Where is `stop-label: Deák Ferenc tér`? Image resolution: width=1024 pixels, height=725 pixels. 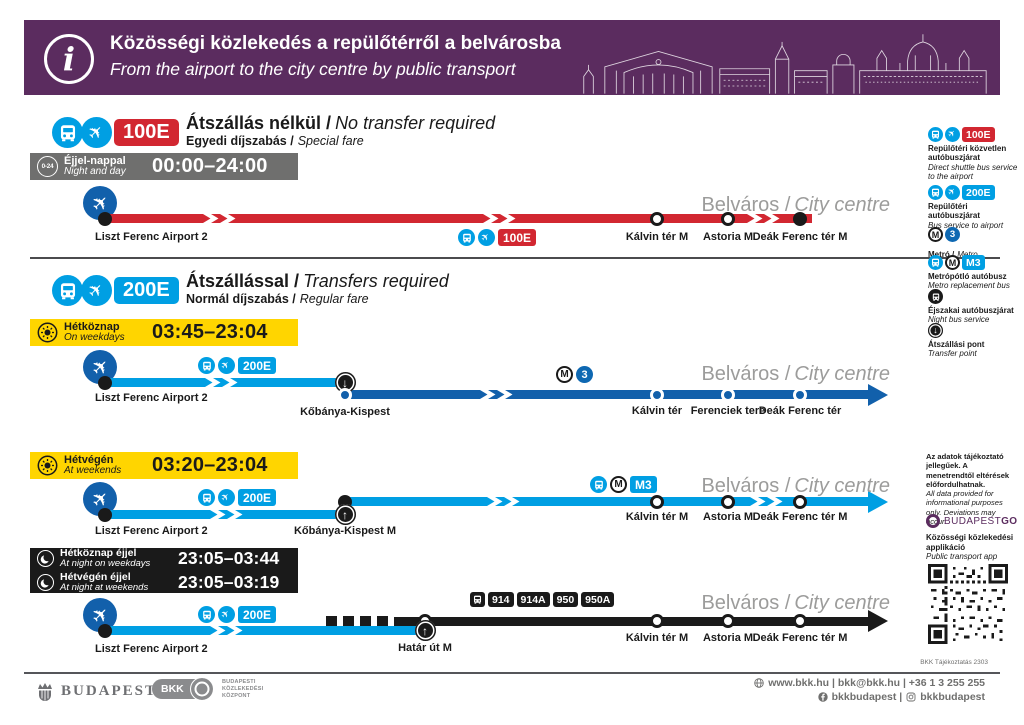
stop-label: Deák Ferenc tér is located at coordinates (800, 411).